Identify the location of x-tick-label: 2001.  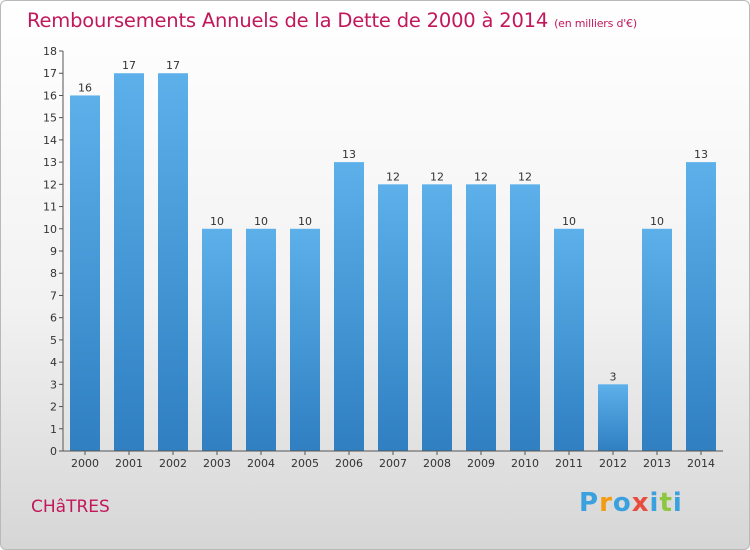
(129, 463).